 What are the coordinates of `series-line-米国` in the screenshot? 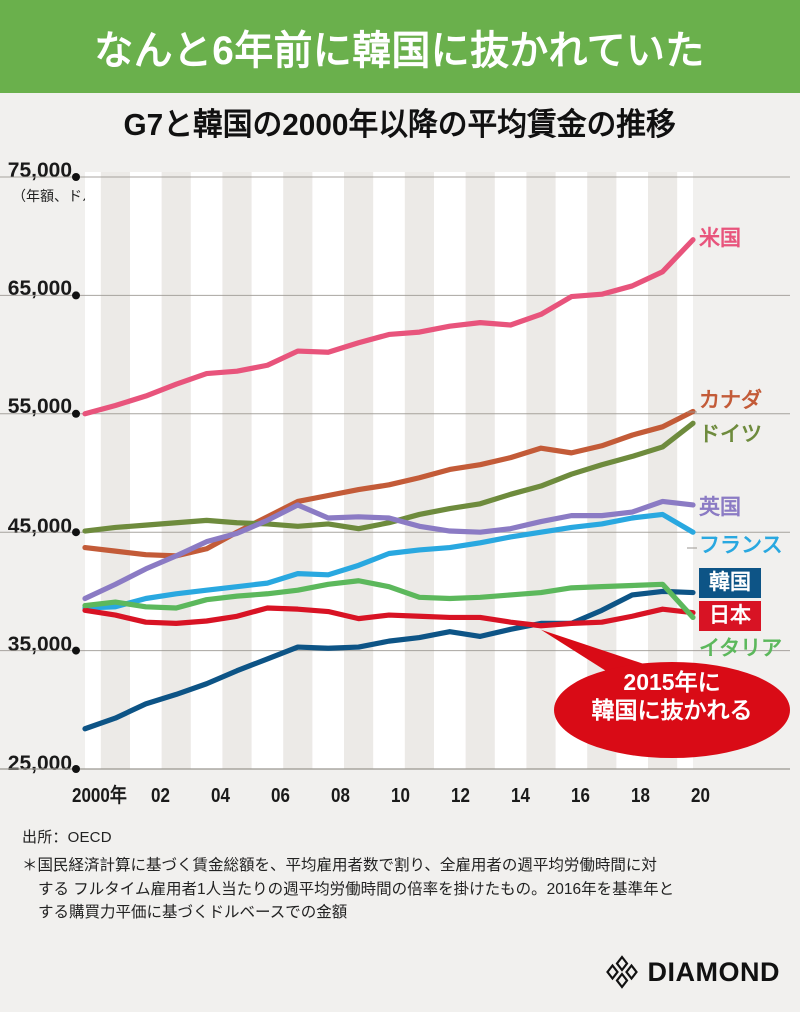 It's located at (389, 327).